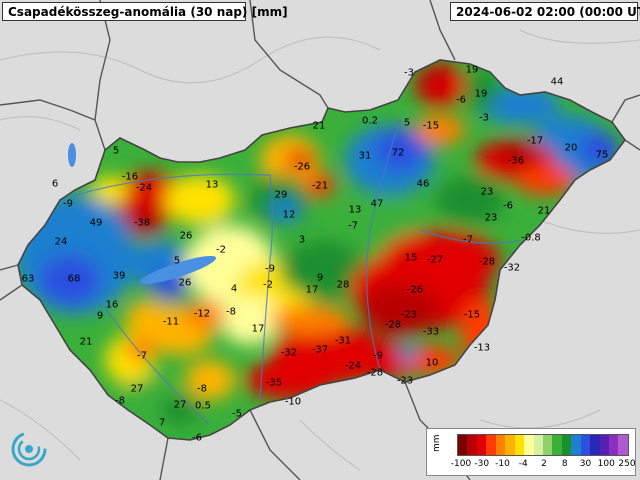  I want to click on lake-balaton, so click(178, 270).